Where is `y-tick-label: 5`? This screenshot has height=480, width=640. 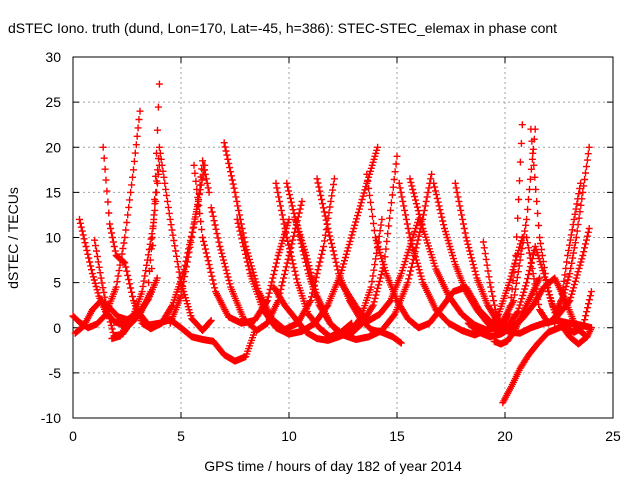 y-tick-label: 5 is located at coordinates (57, 283).